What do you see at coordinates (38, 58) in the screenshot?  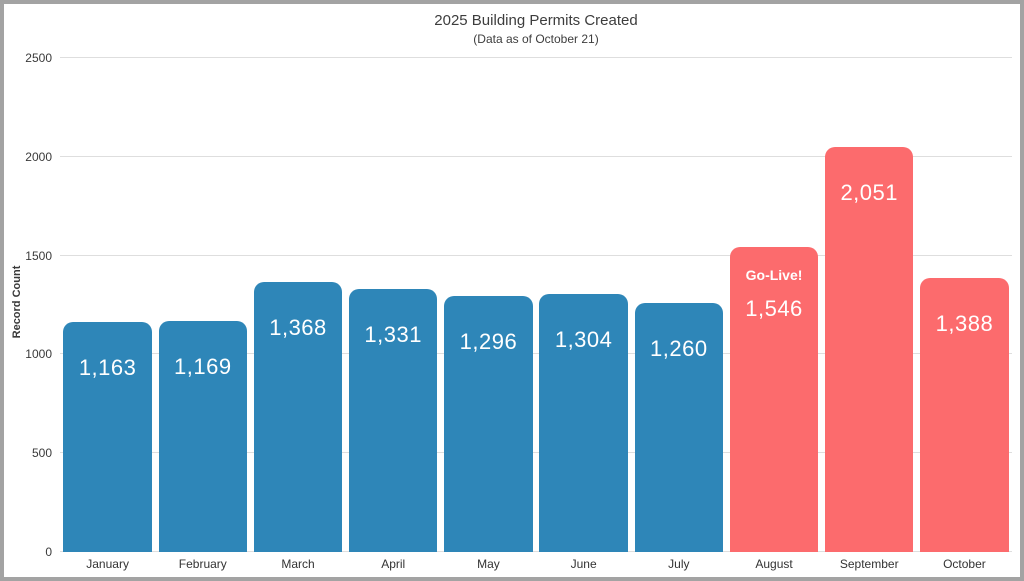 I see `y-tick-label-2500: 2500` at bounding box center [38, 58].